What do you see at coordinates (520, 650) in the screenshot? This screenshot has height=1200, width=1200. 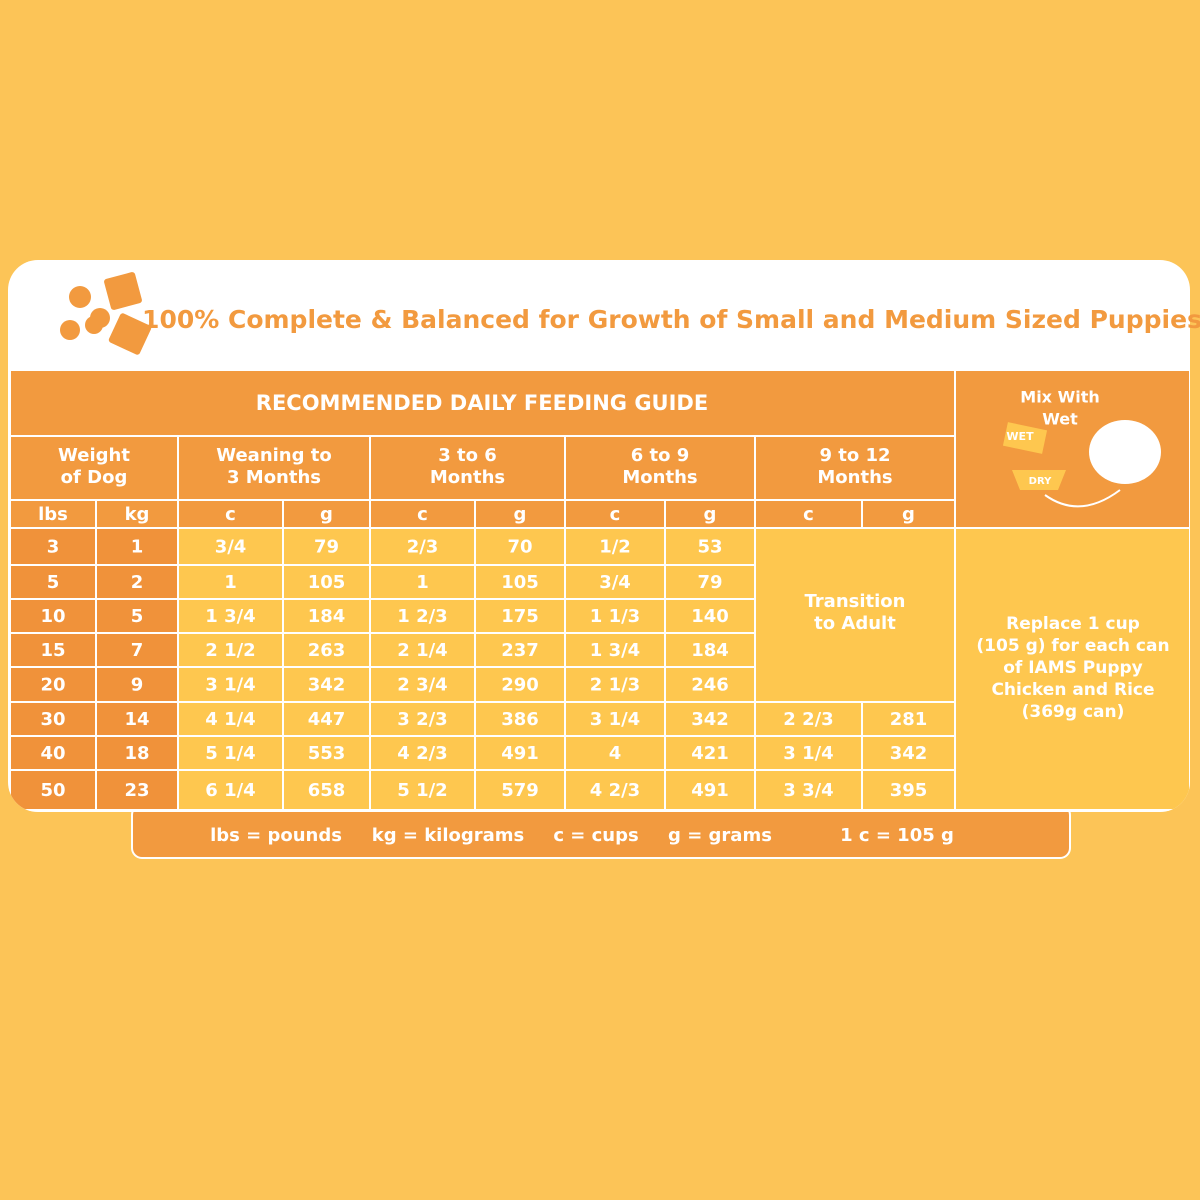 I see `table-cell: 237` at bounding box center [520, 650].